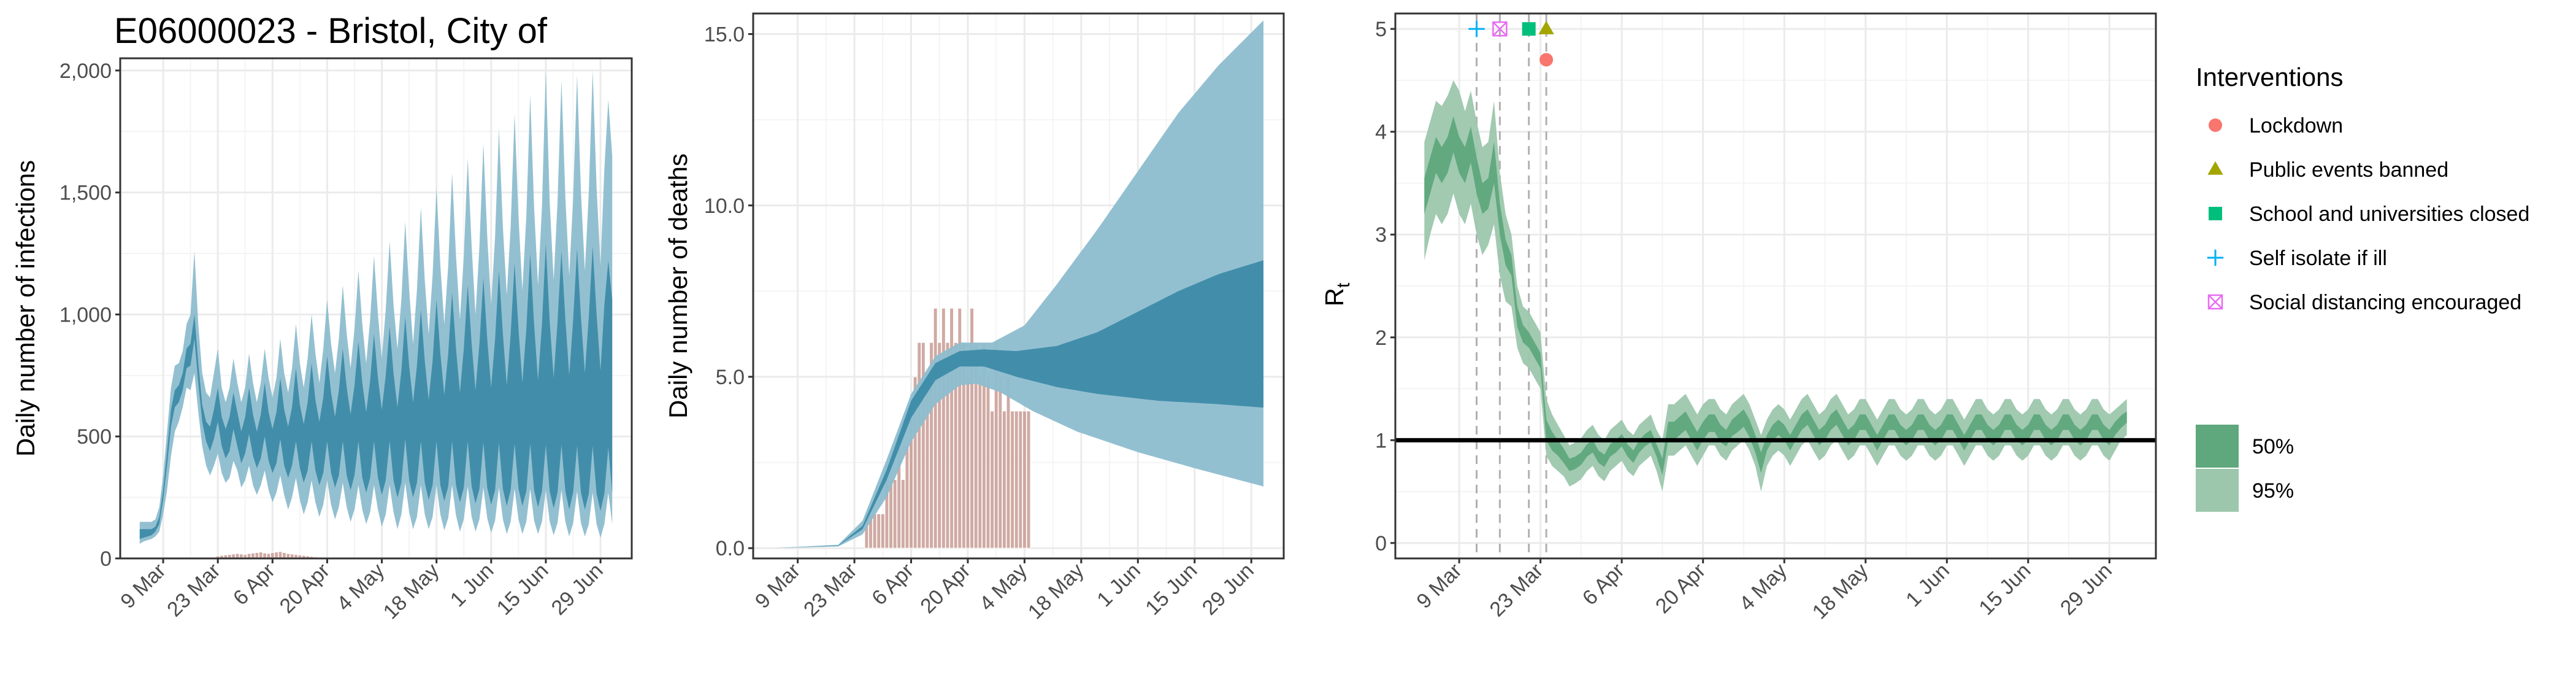 The image size is (2576, 683). Describe the element at coordinates (2273, 491) in the screenshot. I see `legend-band-label: 95%` at that location.